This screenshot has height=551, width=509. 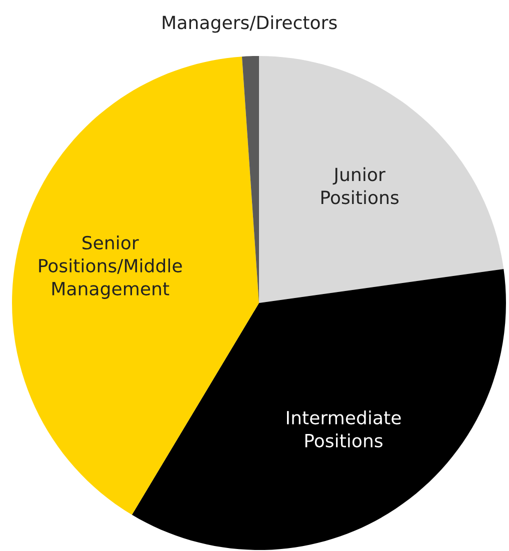 What do you see at coordinates (344, 429) in the screenshot?
I see `slice-label: Intermediate Positions` at bounding box center [344, 429].